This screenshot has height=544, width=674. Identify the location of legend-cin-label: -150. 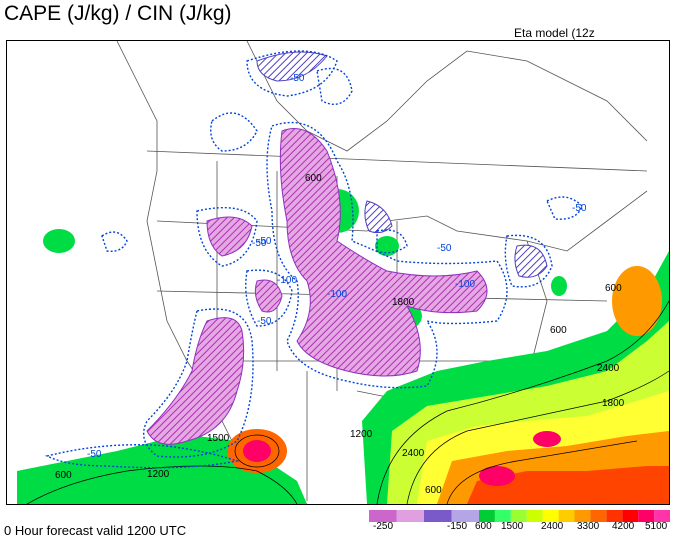
(457, 526).